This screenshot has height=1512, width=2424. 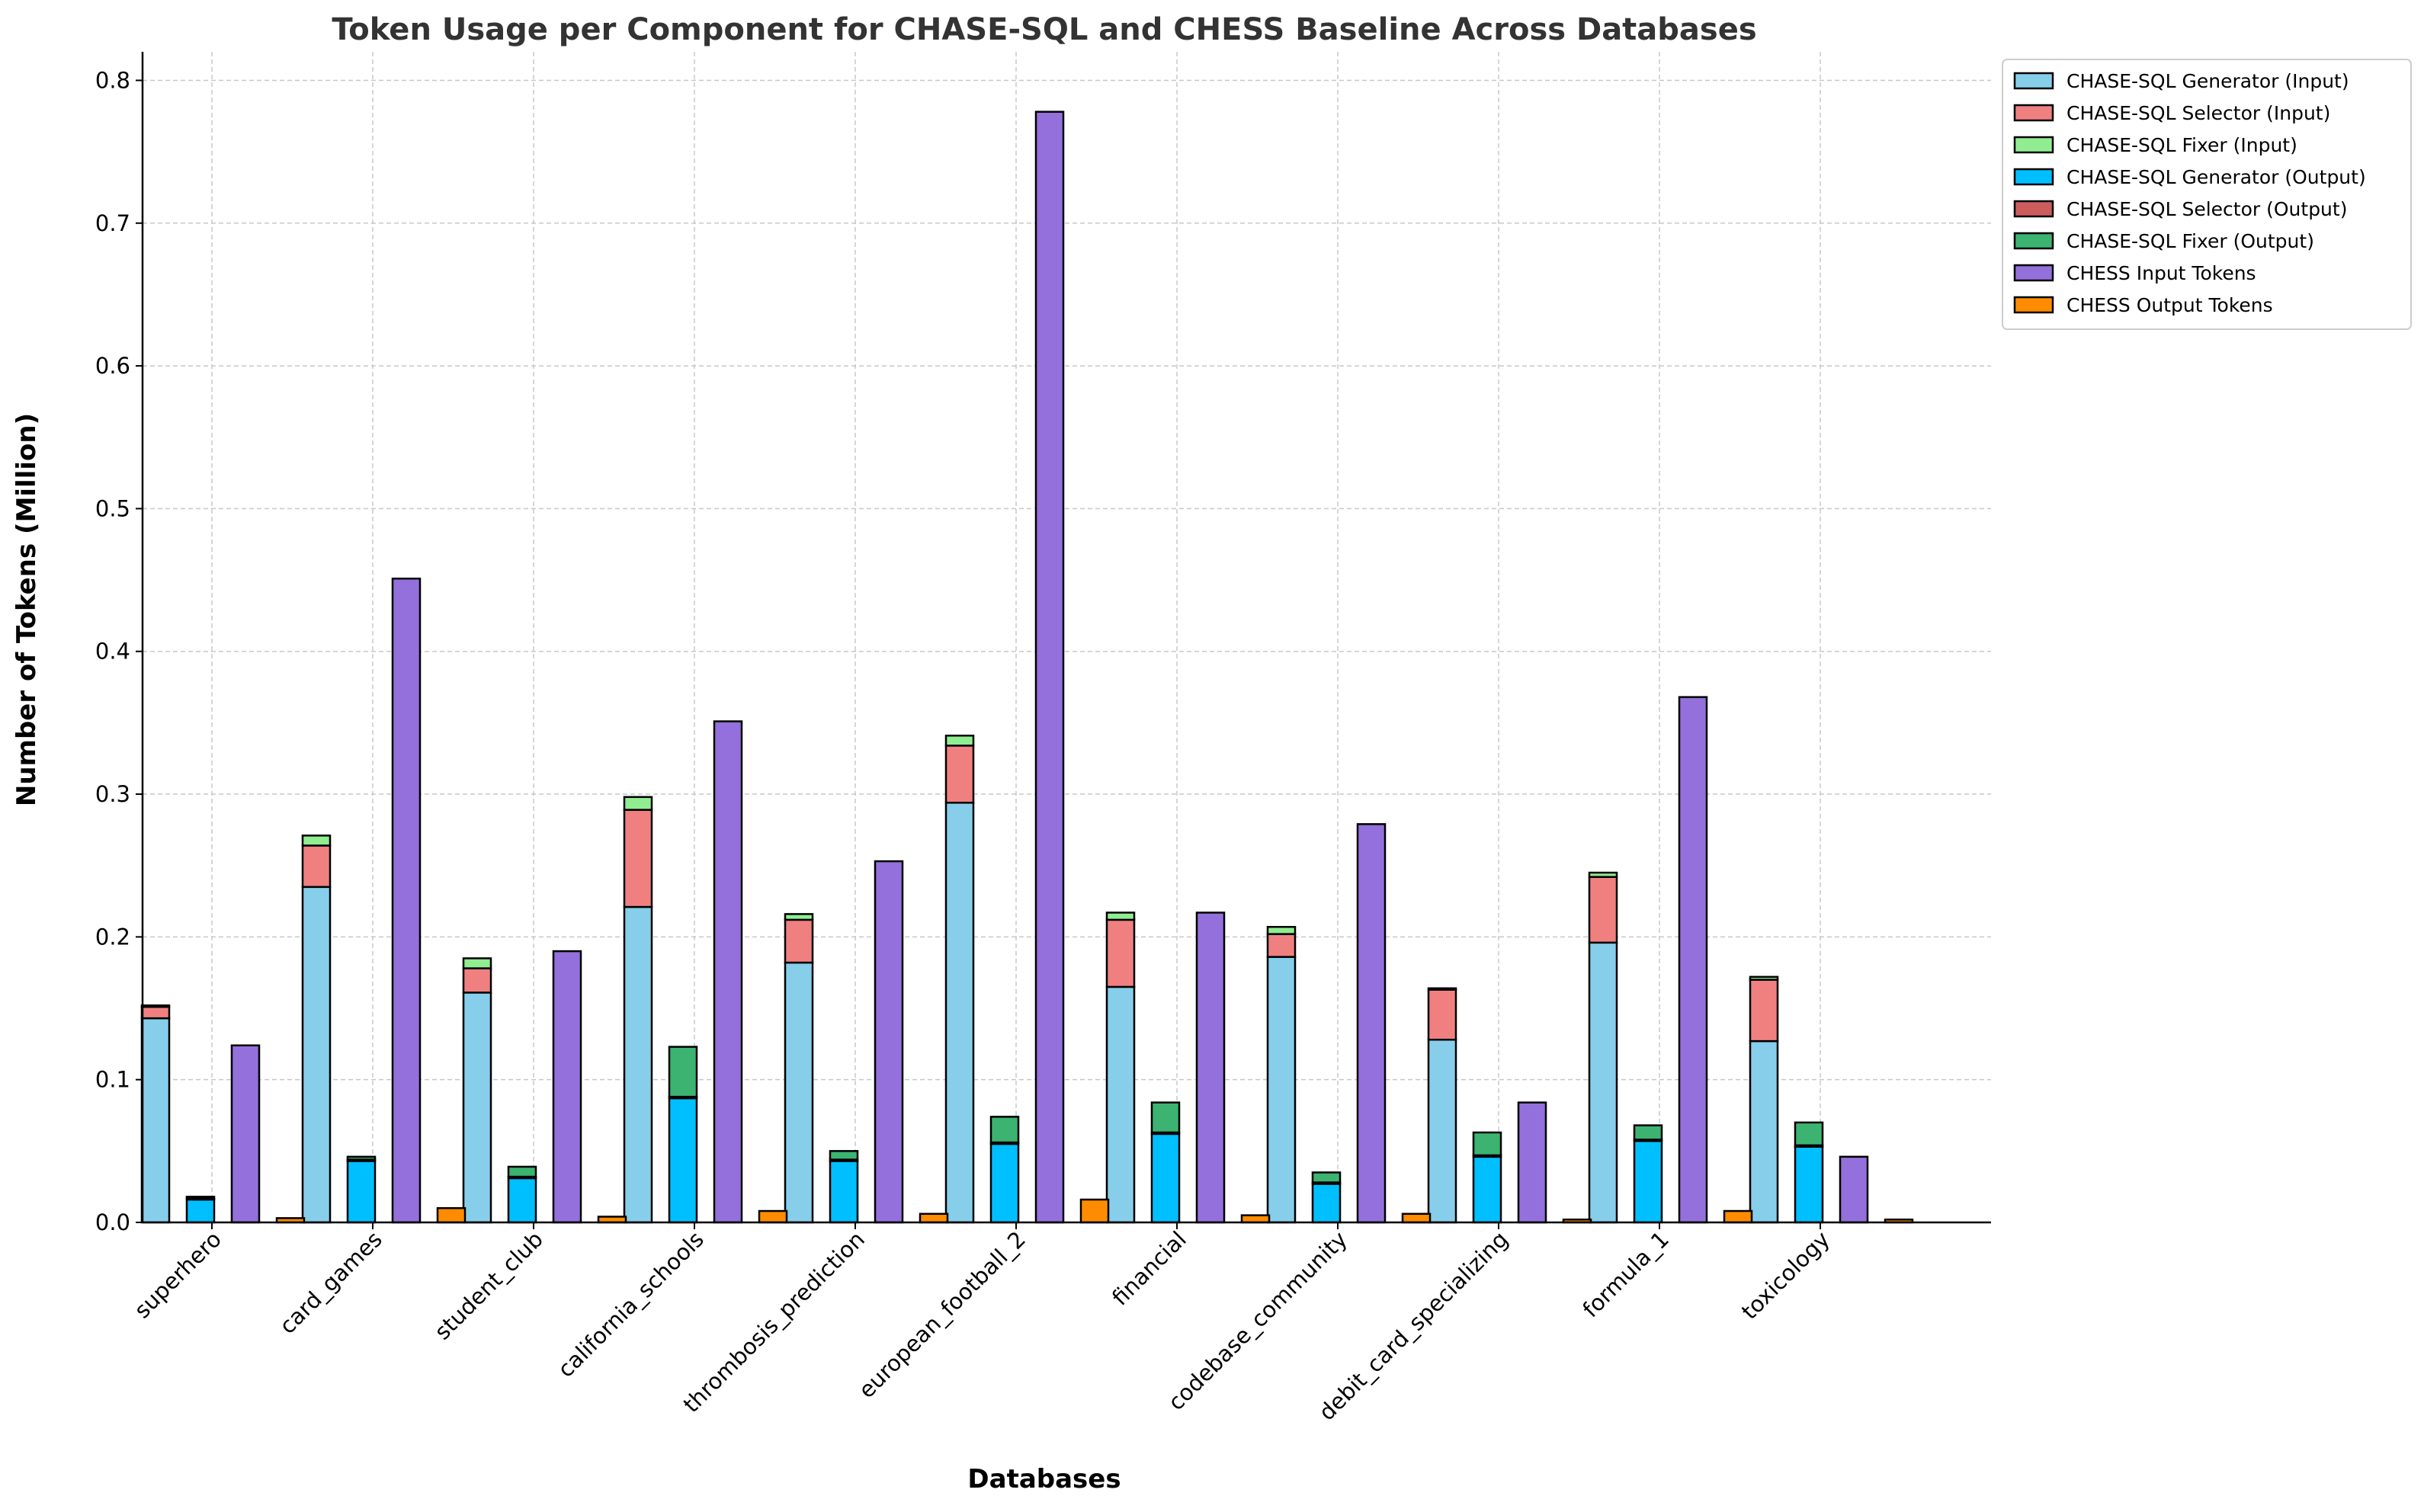 I want to click on legend-swatch-chase-sql-fixer-input, so click(x=2033, y=145).